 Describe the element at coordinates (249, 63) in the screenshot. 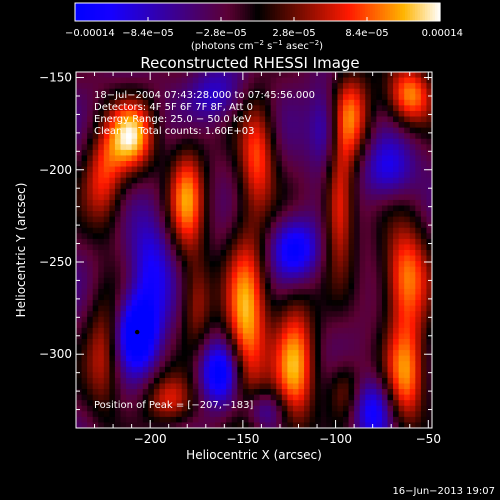

I see `chart-title: Reconstructed RHESSI Image` at that location.